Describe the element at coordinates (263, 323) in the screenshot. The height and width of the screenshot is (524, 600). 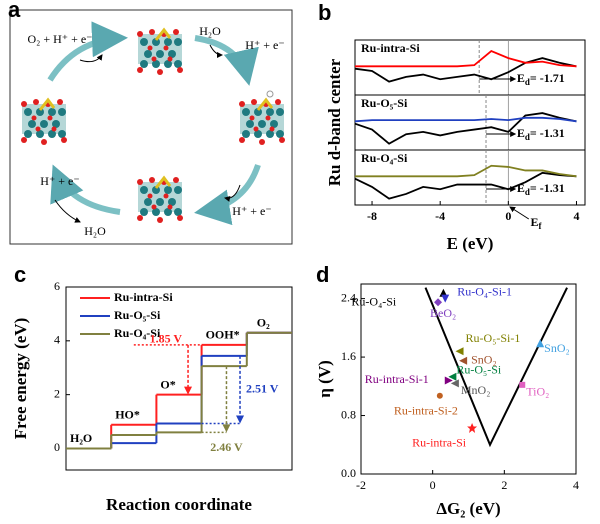
I see `step-label: O₂` at that location.